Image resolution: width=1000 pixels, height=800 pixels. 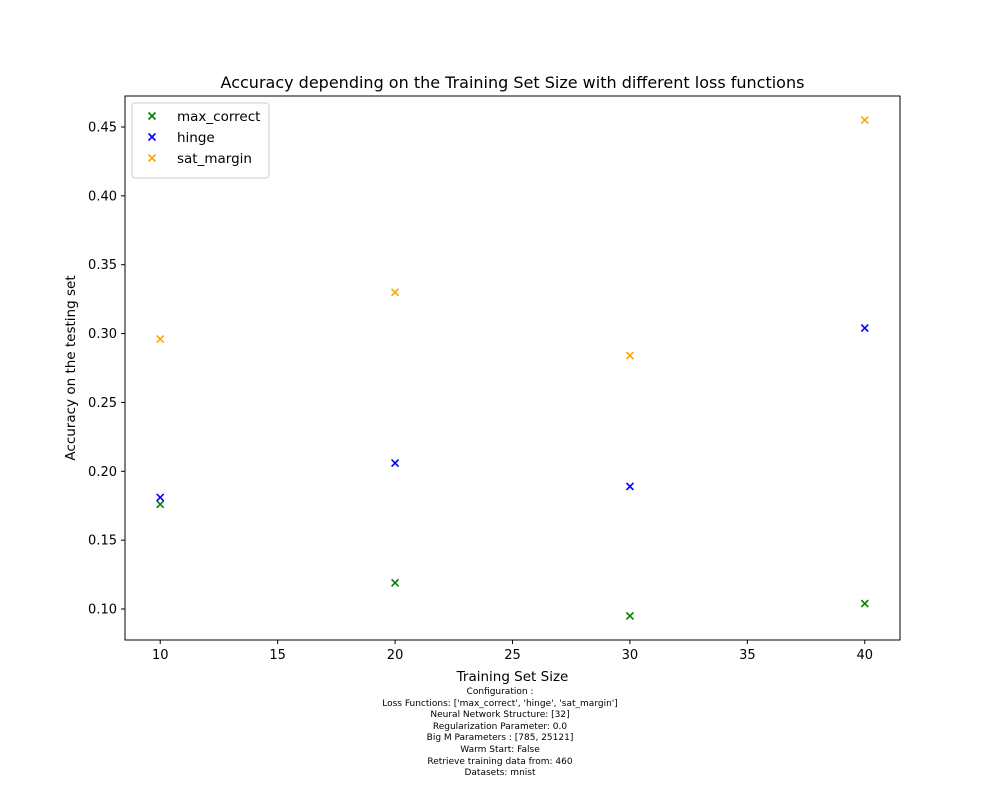 What do you see at coordinates (71, 367) in the screenshot?
I see `y-axis-label: Accuracy on the testing set` at bounding box center [71, 367].